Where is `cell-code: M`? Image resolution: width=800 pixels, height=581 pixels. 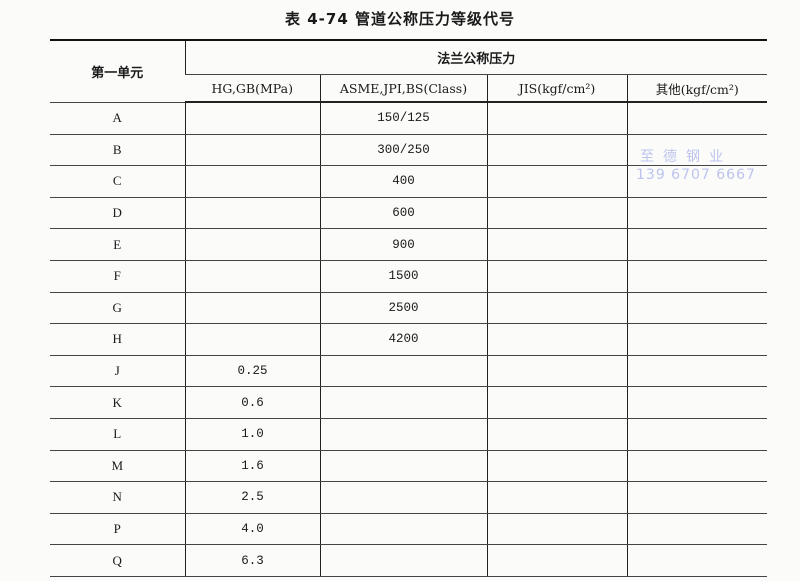 cell-code: M is located at coordinates (117, 466).